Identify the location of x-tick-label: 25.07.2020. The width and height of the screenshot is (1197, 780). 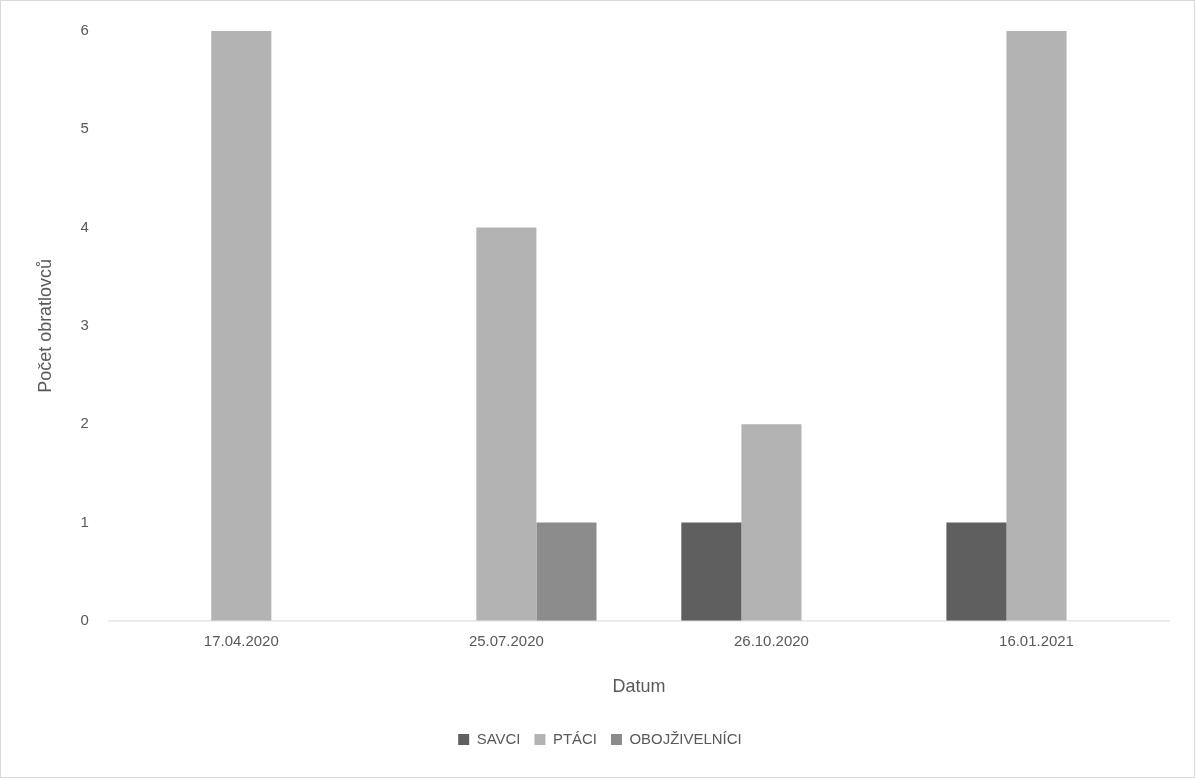
(506, 640).